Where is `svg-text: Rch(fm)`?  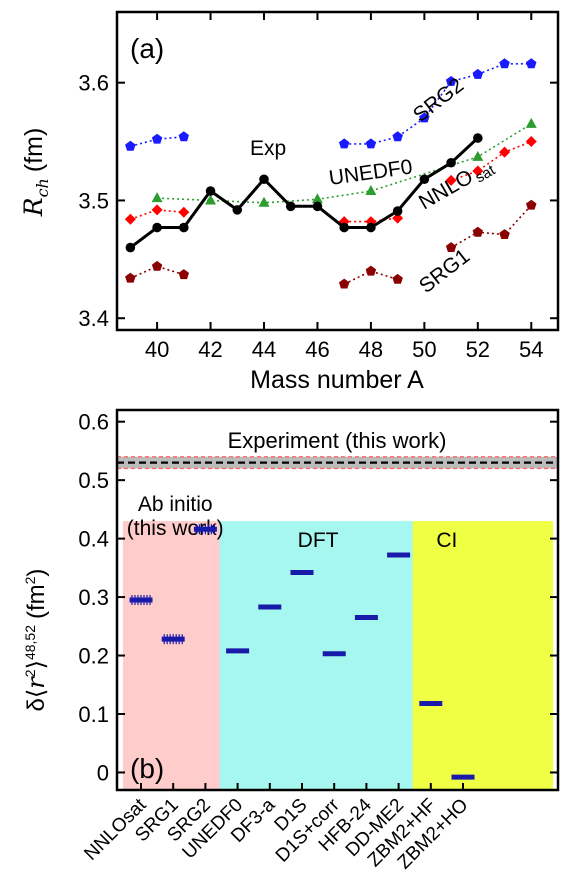 svg-text: Rch(fm) is located at coordinates (35, 173).